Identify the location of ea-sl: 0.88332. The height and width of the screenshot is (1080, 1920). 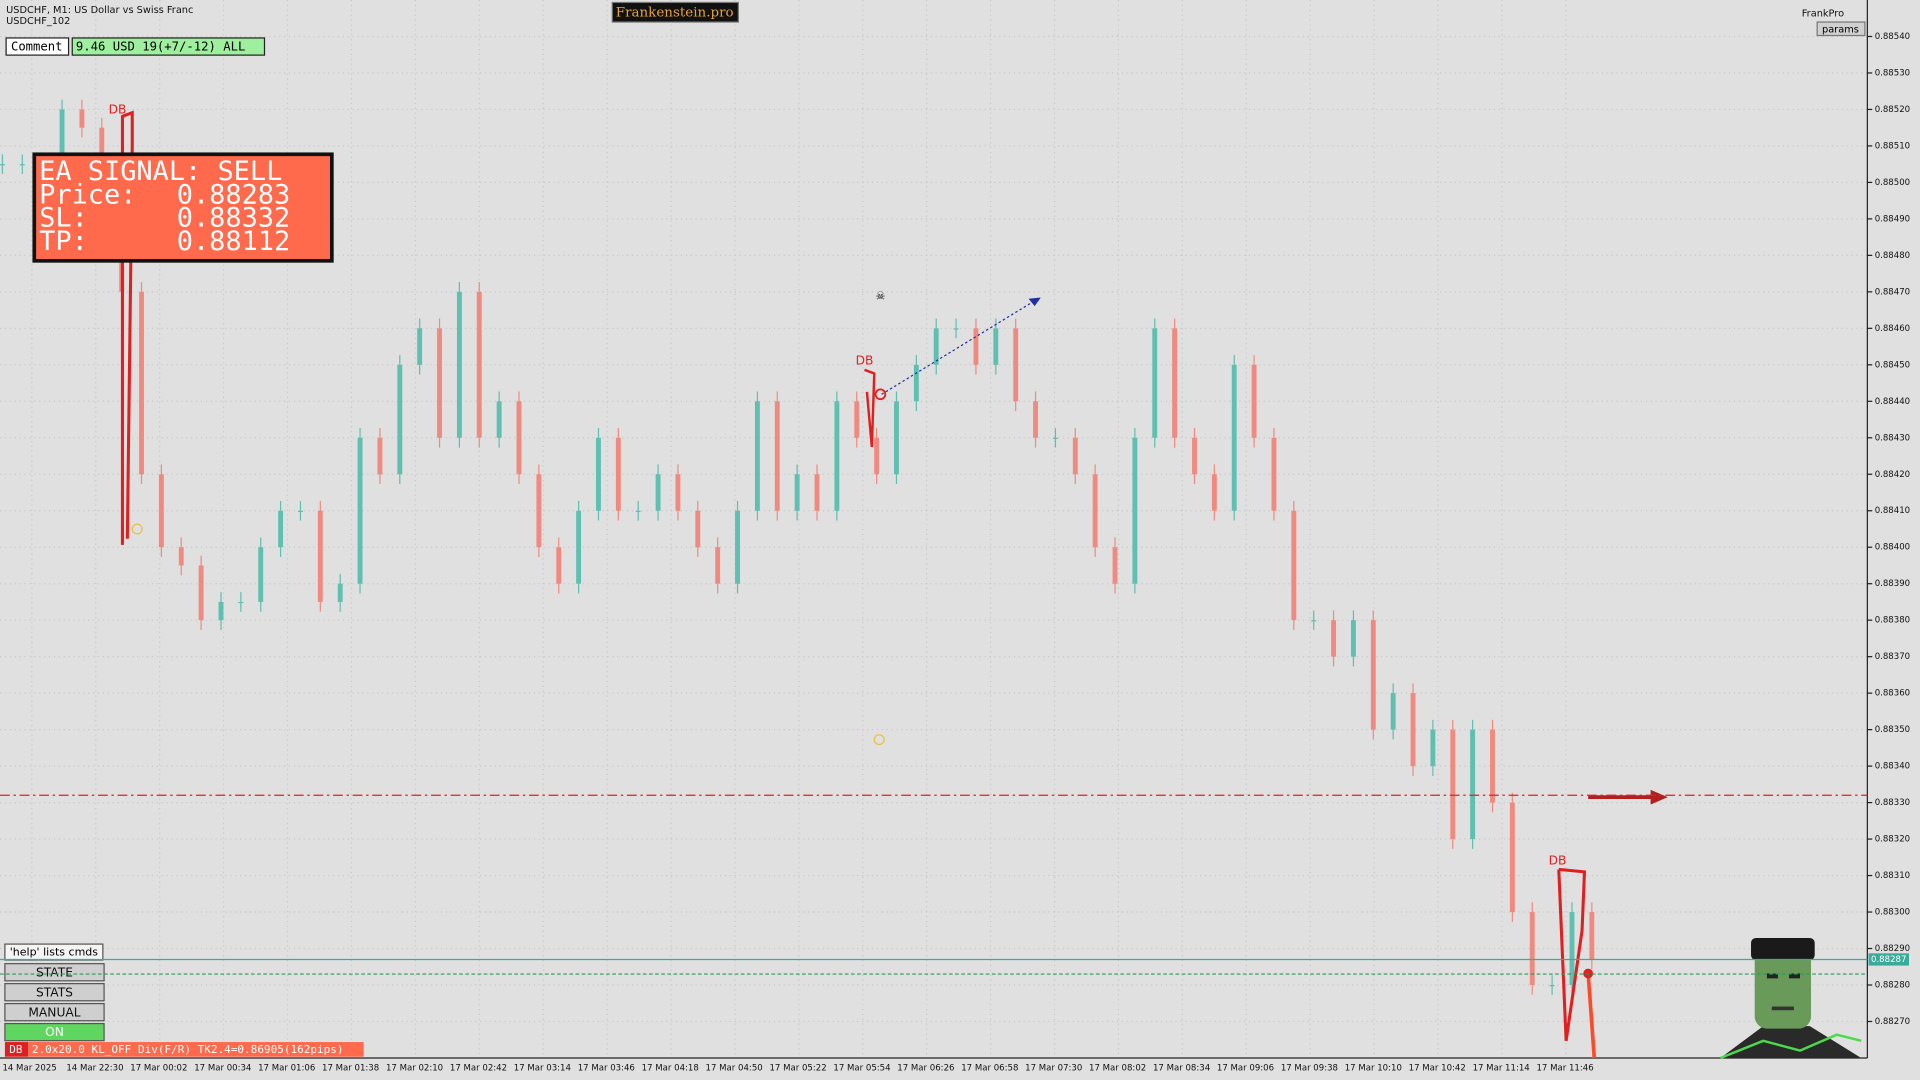
(233, 218).